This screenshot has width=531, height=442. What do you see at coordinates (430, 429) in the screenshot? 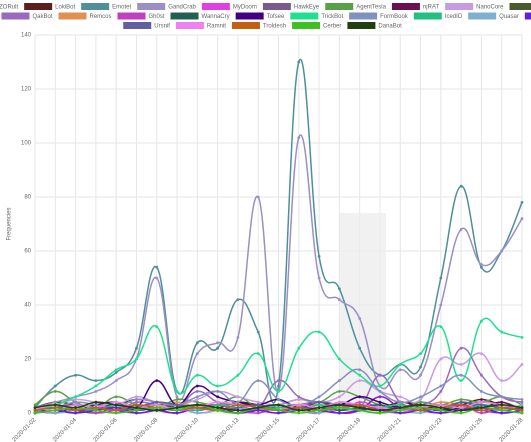
I see `x-tick-label: 2020-01-23` at bounding box center [430, 429].